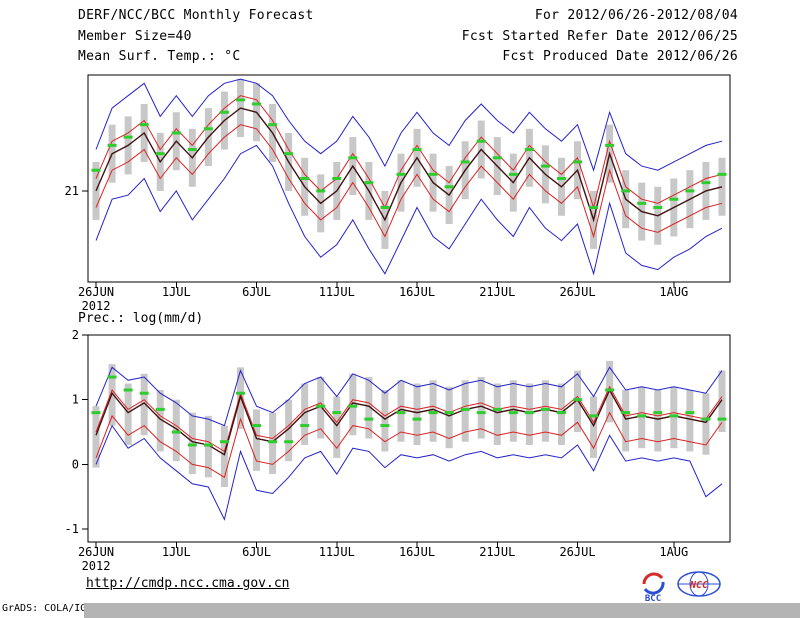 The width and height of the screenshot is (800, 618). What do you see at coordinates (75, 400) in the screenshot?
I see `svg-text: 1` at bounding box center [75, 400].